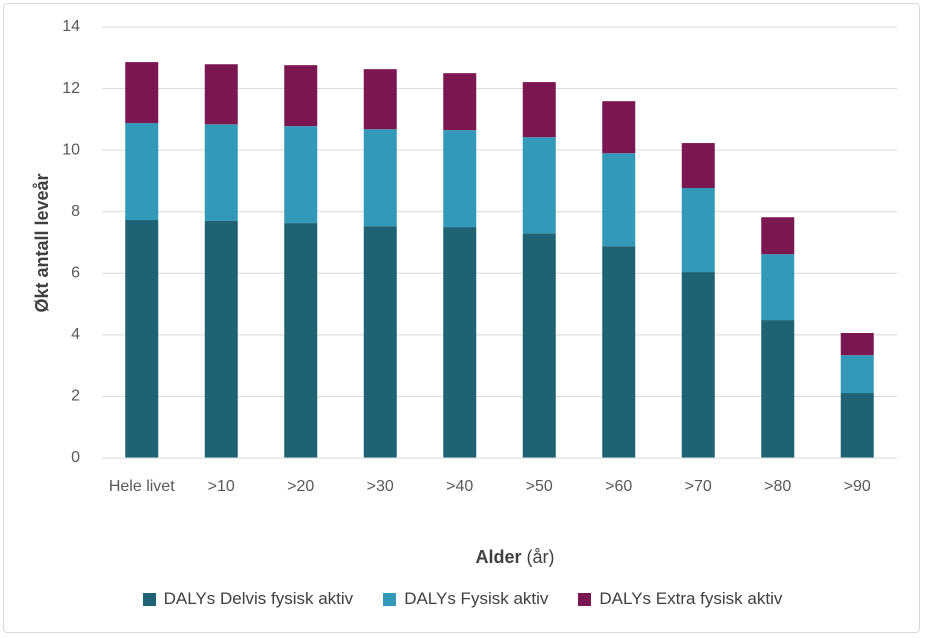  I want to click on legend-item: DALYs Delvis fysisk aktiv, so click(248, 599).